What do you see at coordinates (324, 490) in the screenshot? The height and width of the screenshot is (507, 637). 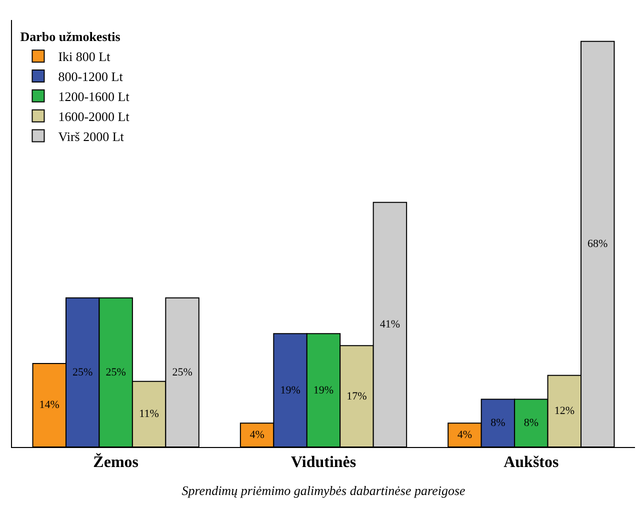 I see `x-axis-title: Sprendimų priėmimo galimybės dabartinėse pareigose` at bounding box center [324, 490].